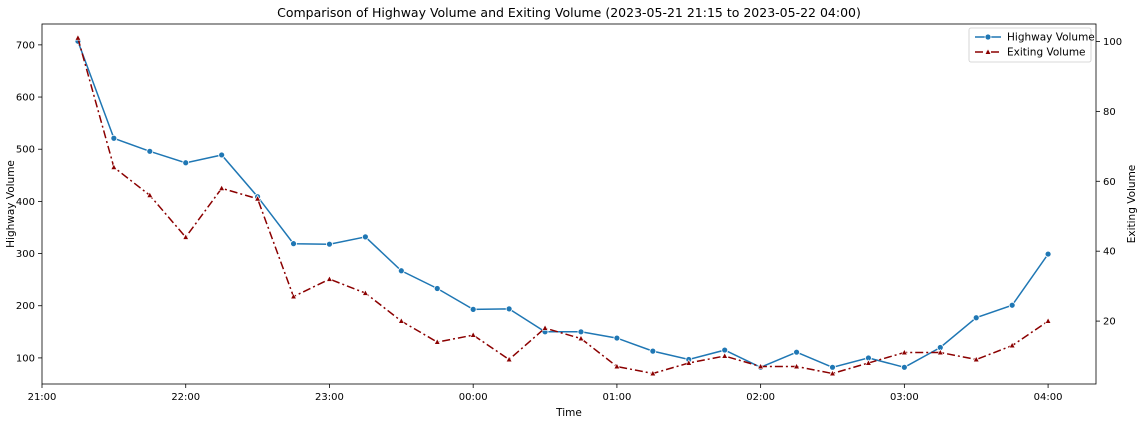 Image resolution: width=1144 pixels, height=424 pixels. I want to click on y-right-tick-label: 60, so click(1109, 182).